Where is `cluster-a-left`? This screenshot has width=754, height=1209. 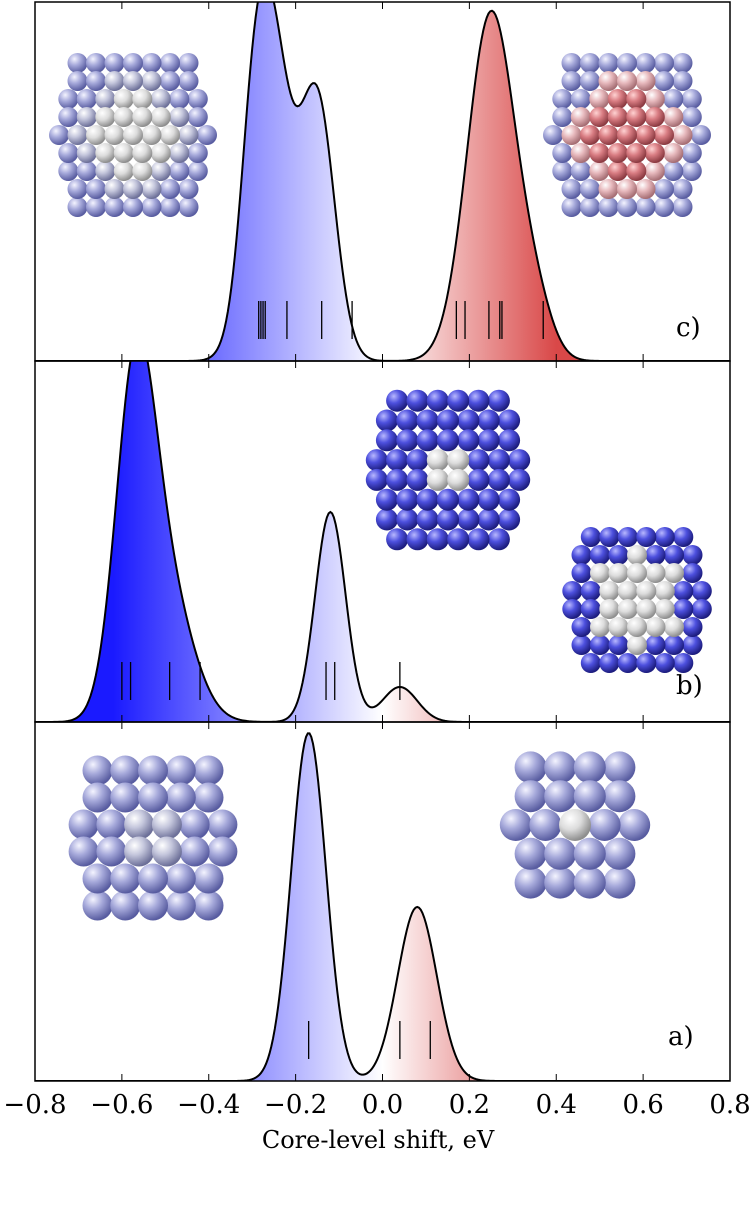
cluster-a-left is located at coordinates (153, 838).